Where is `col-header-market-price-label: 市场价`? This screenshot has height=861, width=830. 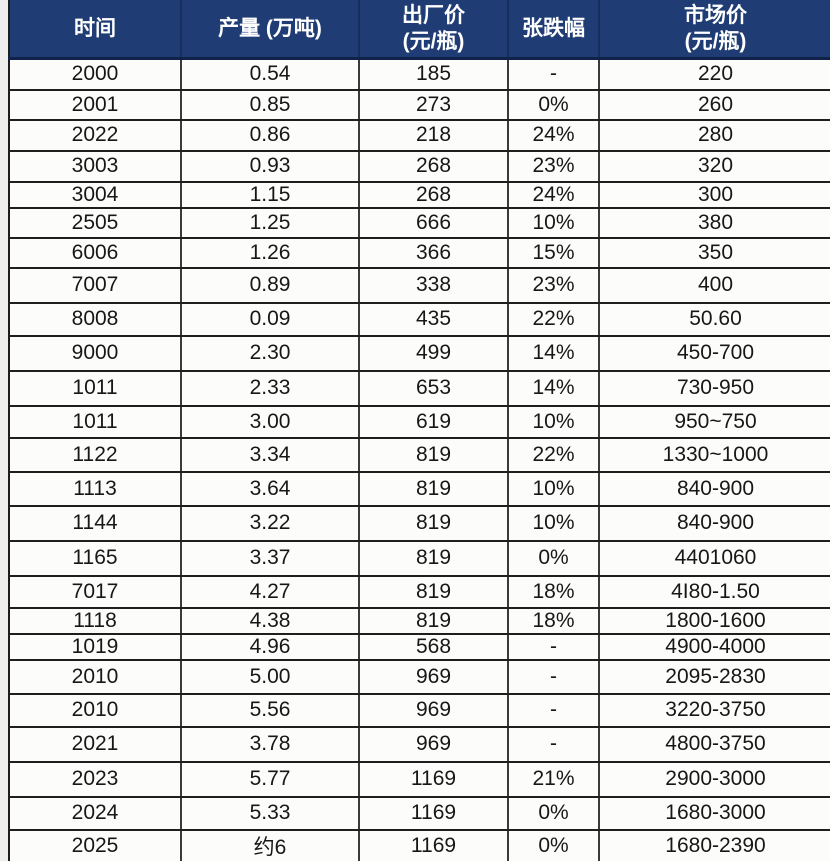
col-header-market-price-label: 市场价 is located at coordinates (715, 15).